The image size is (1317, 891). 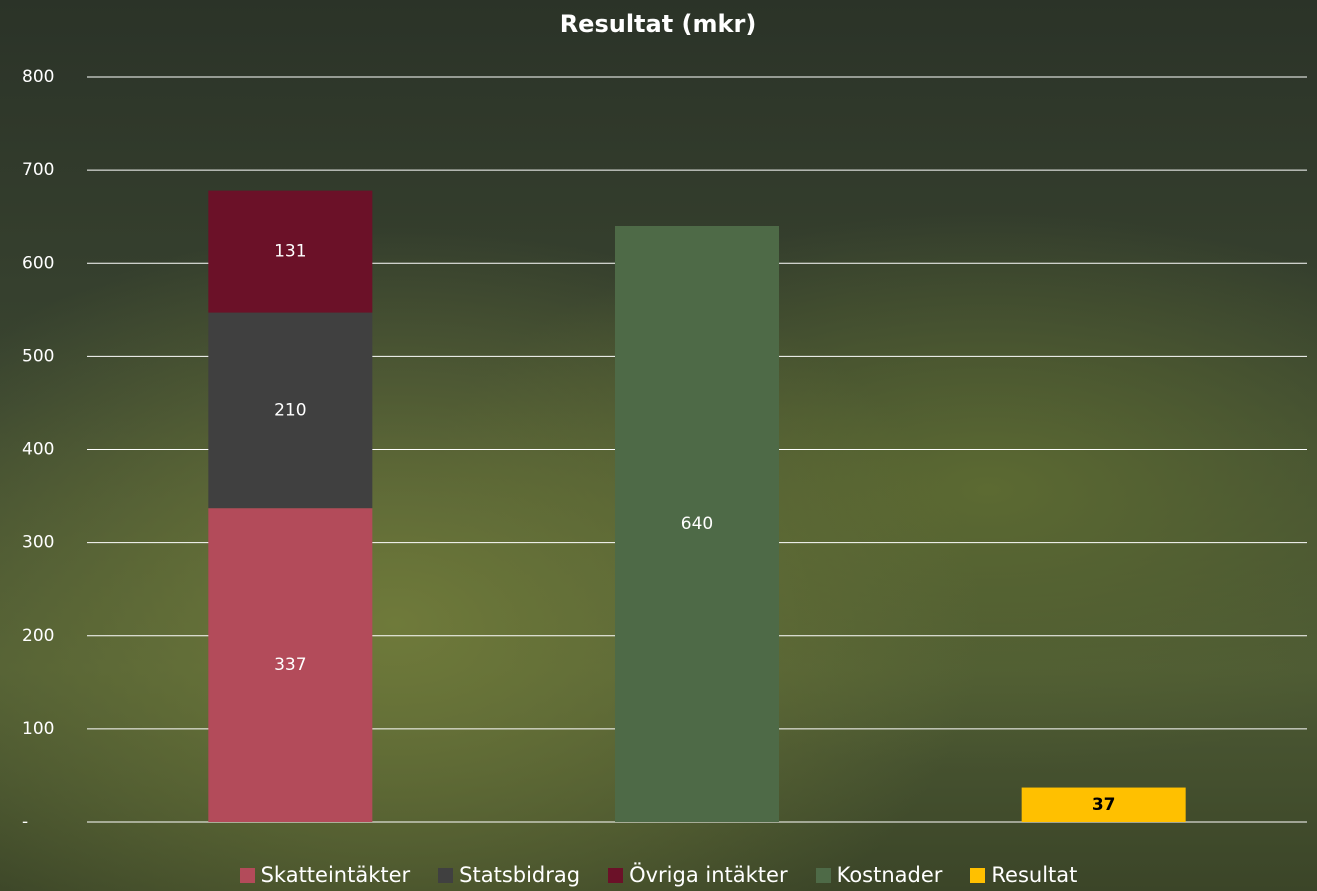 I want to click on y-tick-label: 800, so click(x=38, y=77).